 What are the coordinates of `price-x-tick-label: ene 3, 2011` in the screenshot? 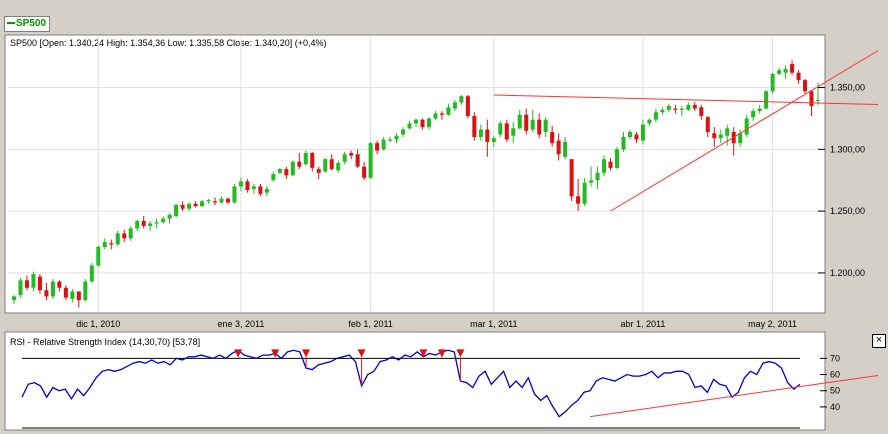 It's located at (240, 324).